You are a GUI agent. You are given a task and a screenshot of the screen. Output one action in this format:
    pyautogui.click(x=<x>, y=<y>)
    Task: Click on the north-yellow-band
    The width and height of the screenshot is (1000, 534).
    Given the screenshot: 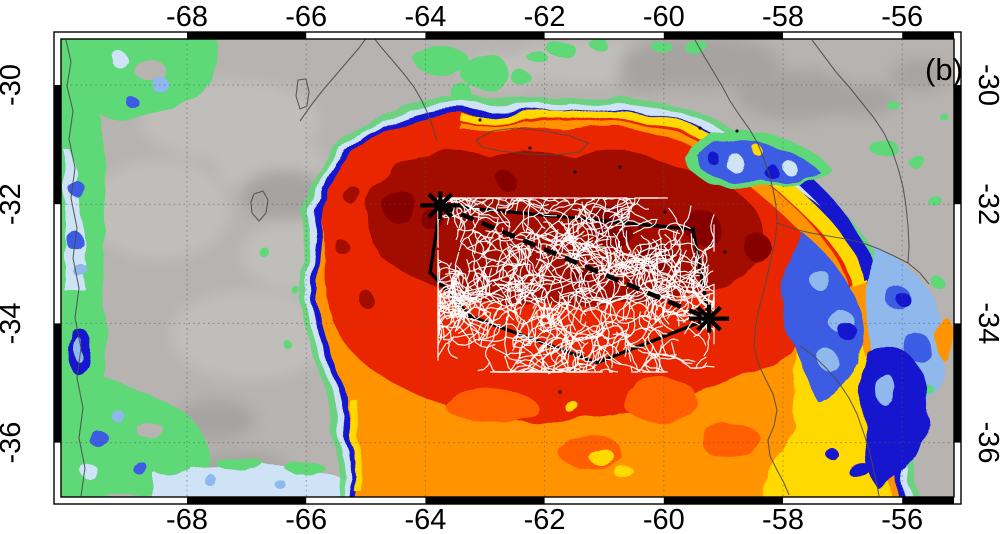 What is the action you would take?
    pyautogui.click(x=593, y=128)
    